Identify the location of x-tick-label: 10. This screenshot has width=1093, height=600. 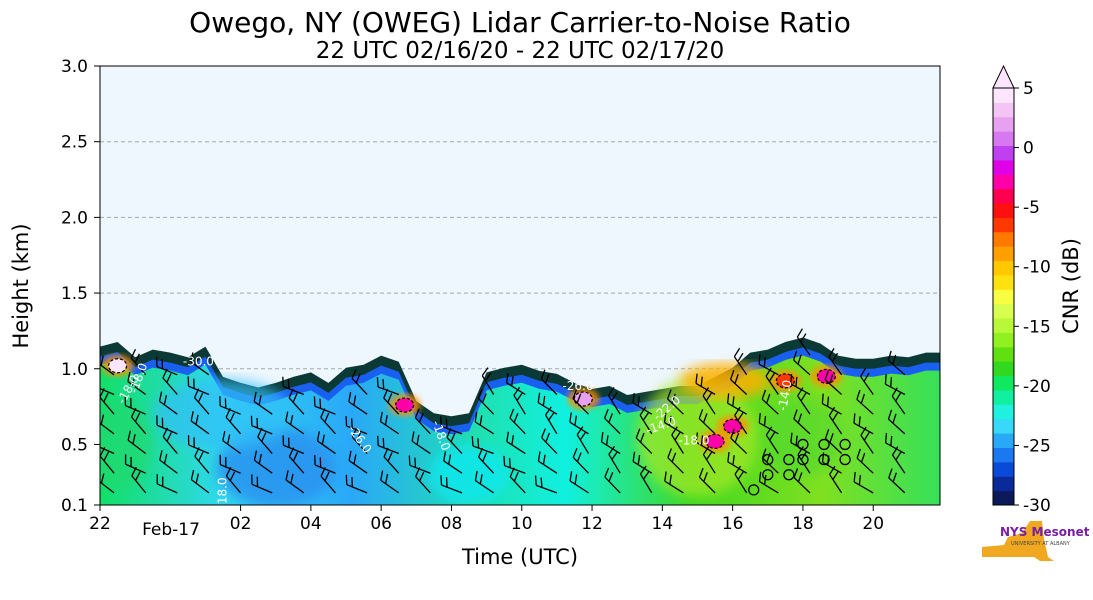
(522, 524).